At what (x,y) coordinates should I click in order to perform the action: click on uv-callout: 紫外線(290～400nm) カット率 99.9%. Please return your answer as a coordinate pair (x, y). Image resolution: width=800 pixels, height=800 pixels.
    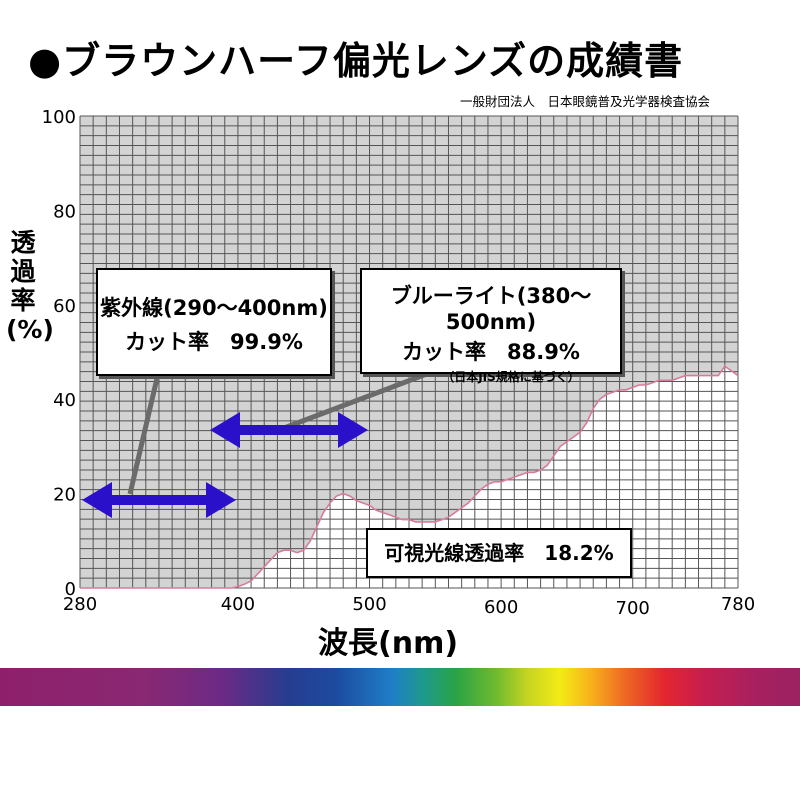
    Looking at the image, I should click on (214, 322).